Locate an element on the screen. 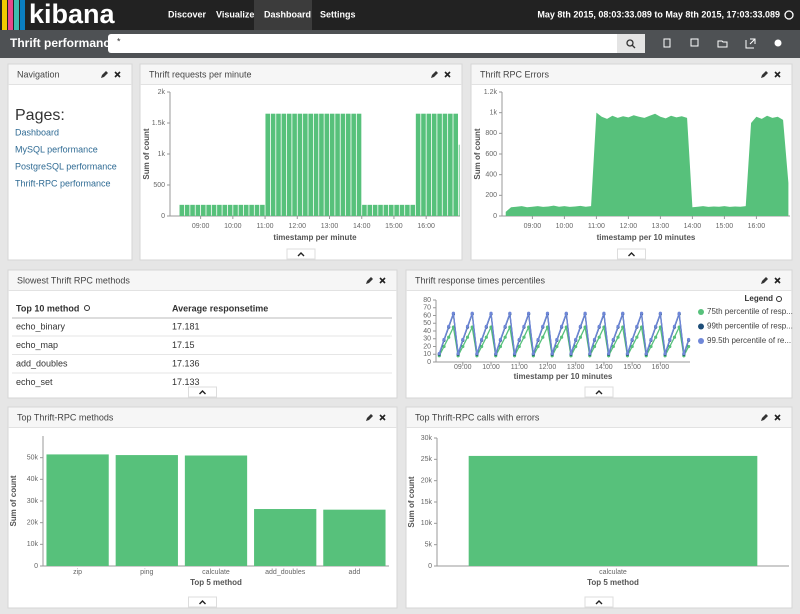 The height and width of the screenshot is (614, 800). open-icon is located at coordinates (722, 44).